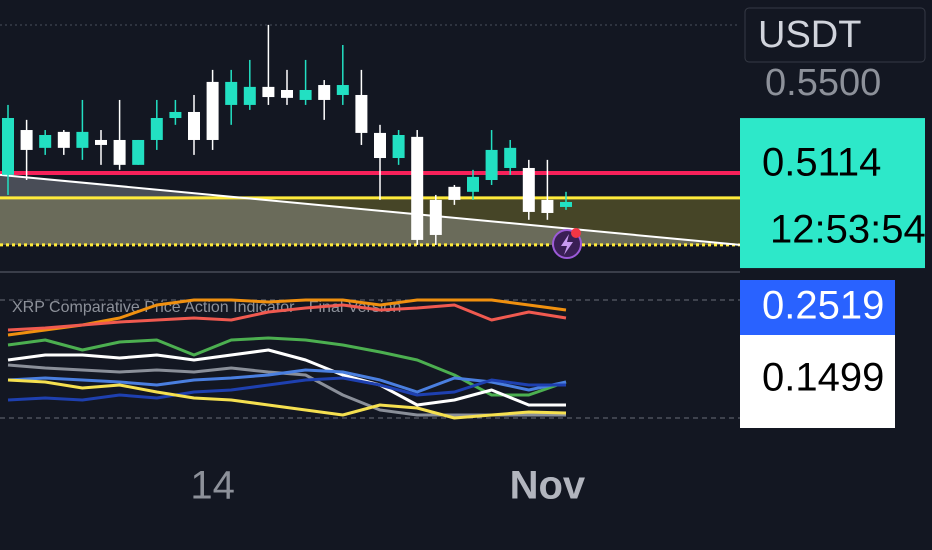 This screenshot has height=550, width=932. What do you see at coordinates (821, 163) in the screenshot?
I see `last-price: 0.5114` at bounding box center [821, 163].